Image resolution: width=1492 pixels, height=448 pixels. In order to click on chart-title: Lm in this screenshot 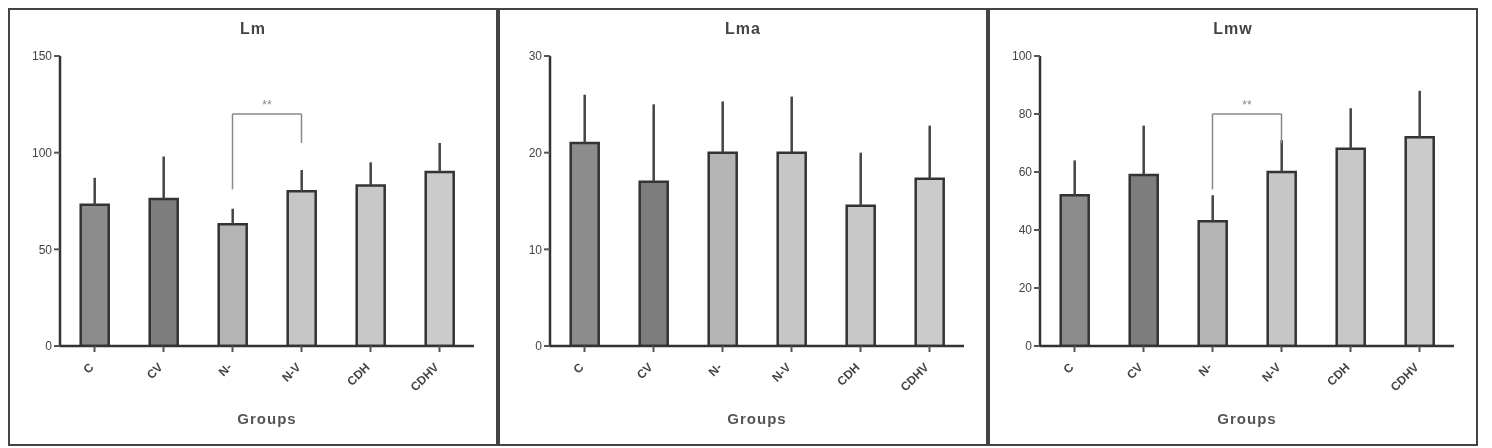, I will do `click(253, 29)`.